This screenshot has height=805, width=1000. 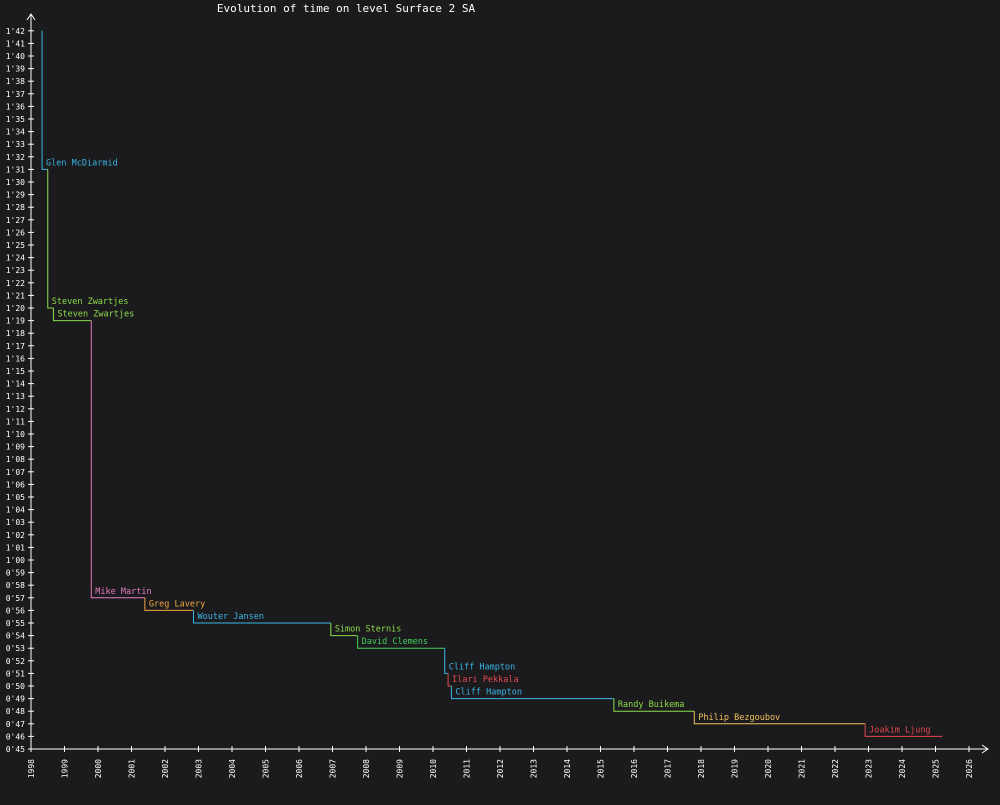 I want to click on y-tick-label: 1'28, so click(x=15, y=207).